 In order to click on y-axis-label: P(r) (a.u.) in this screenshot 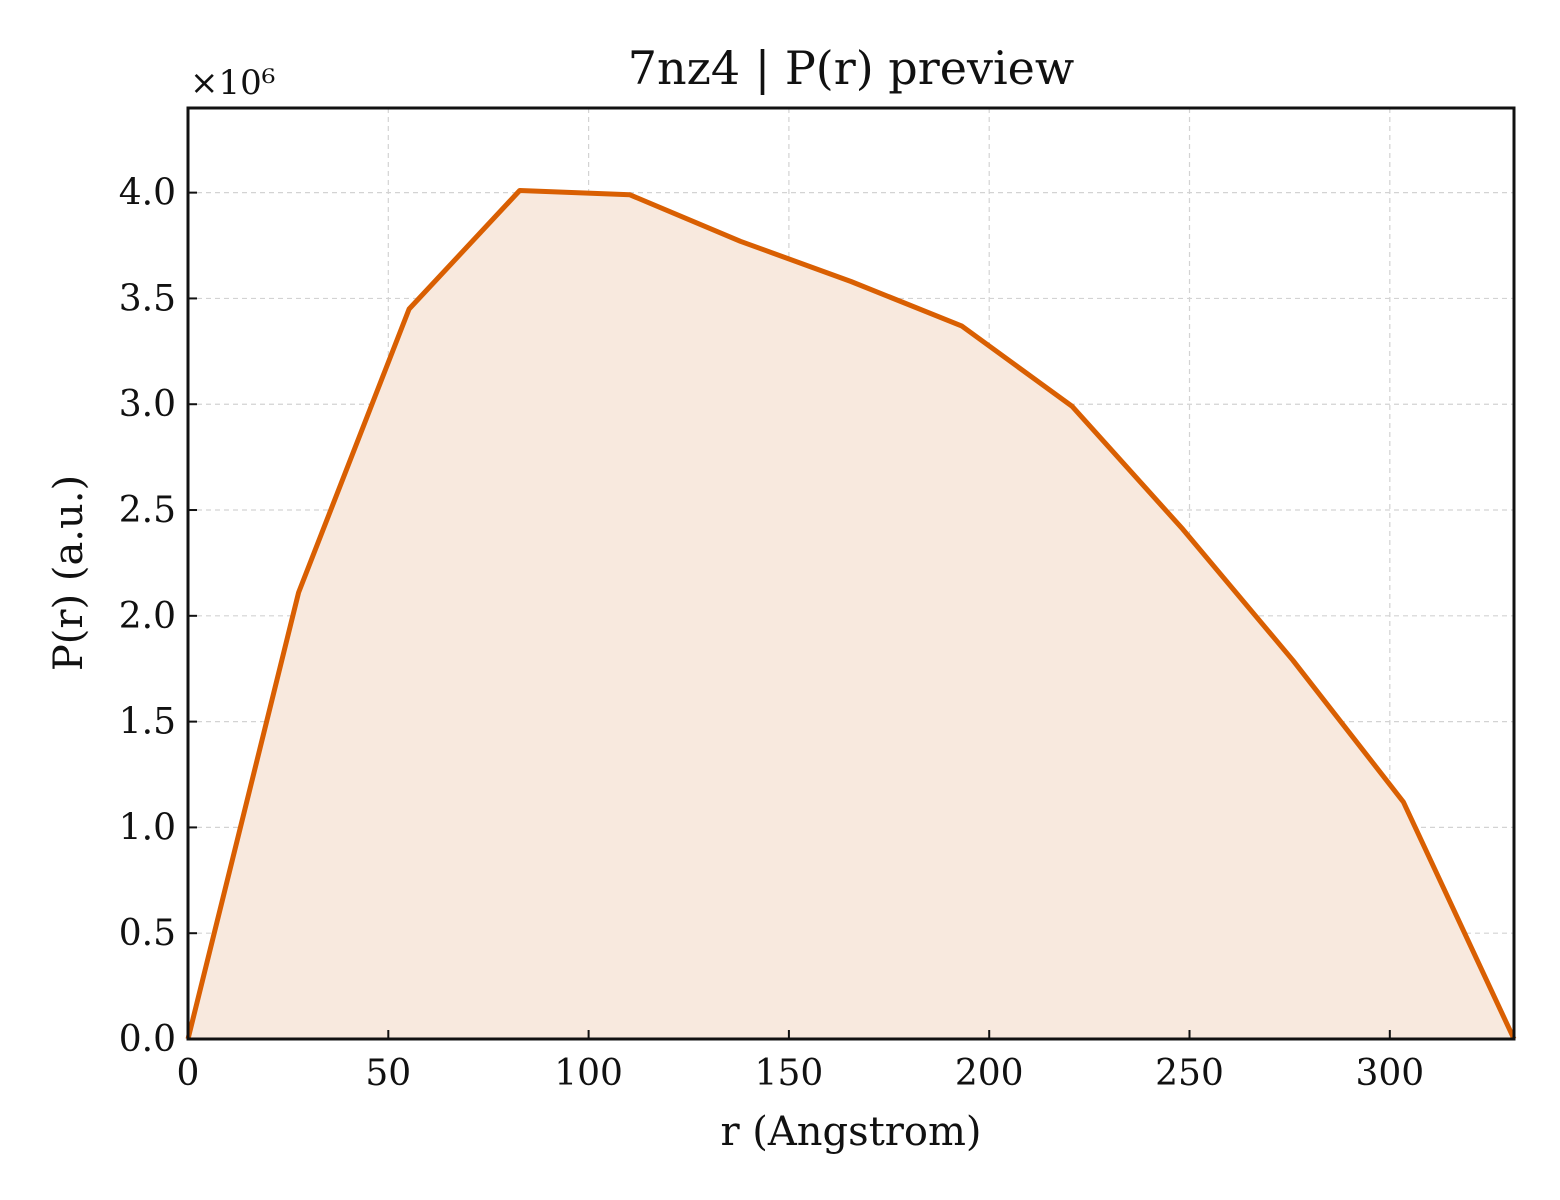, I will do `click(69, 573)`.